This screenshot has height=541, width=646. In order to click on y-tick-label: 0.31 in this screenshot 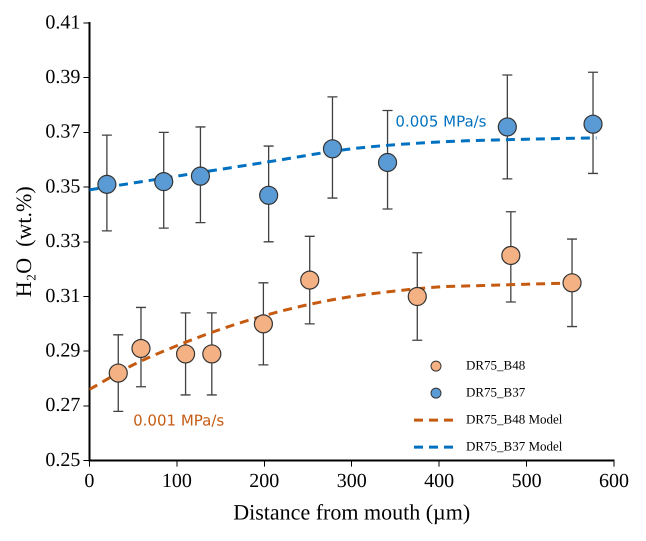, I will do `click(62, 295)`.